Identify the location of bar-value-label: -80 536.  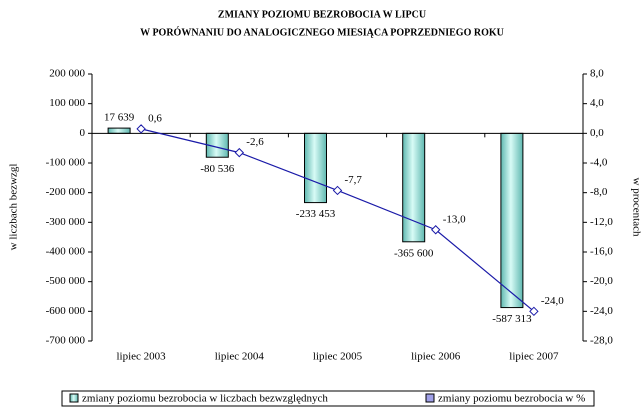
(217, 169).